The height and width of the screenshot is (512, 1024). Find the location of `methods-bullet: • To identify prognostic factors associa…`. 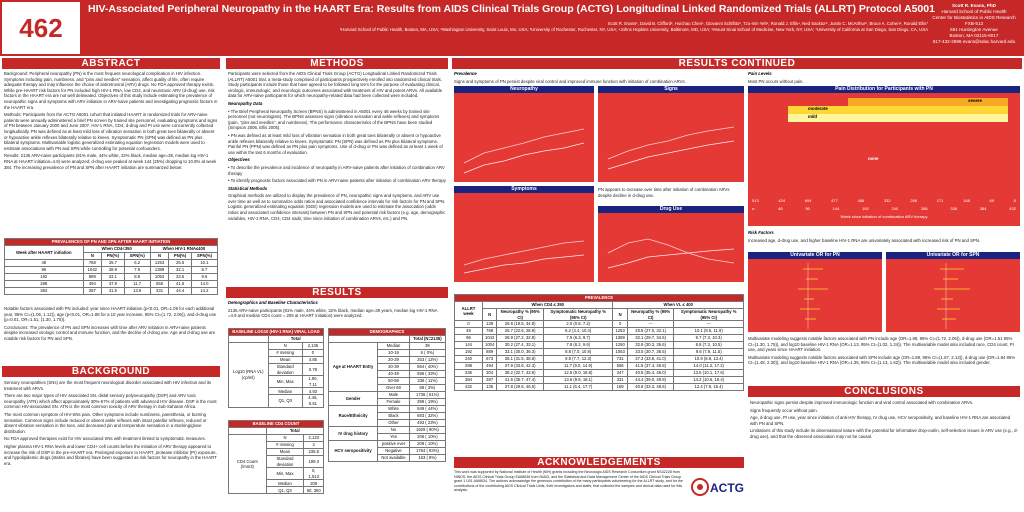

methods-bullet: • To identify prognostic factors associa… is located at coordinates (337, 181).